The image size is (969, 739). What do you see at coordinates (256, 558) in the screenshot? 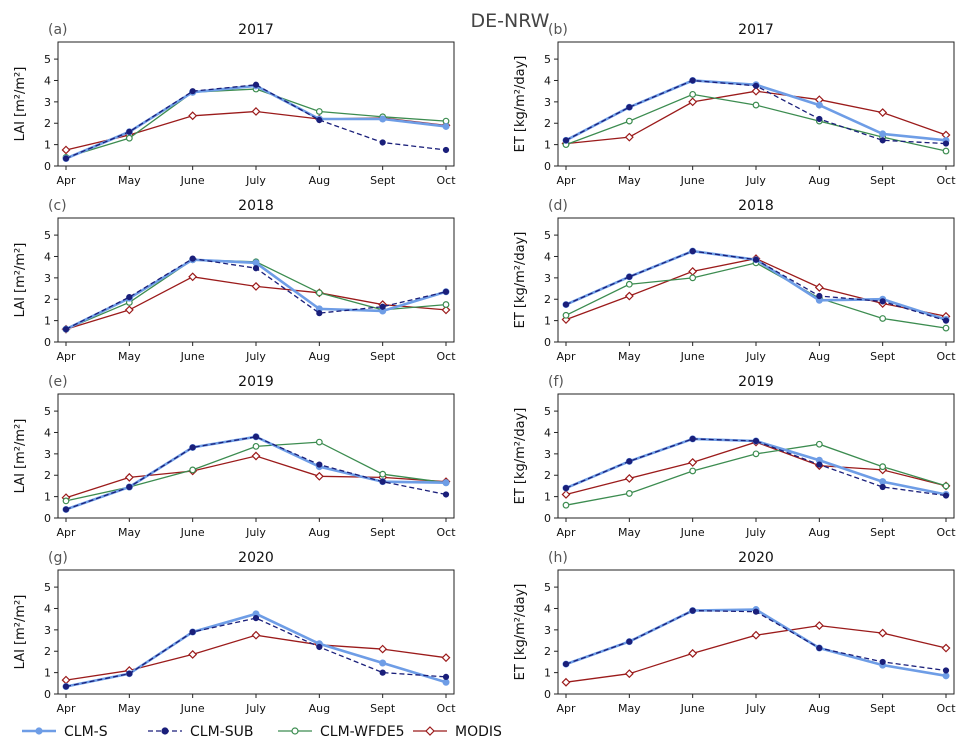
I see `panel-title: 2020` at bounding box center [256, 558].